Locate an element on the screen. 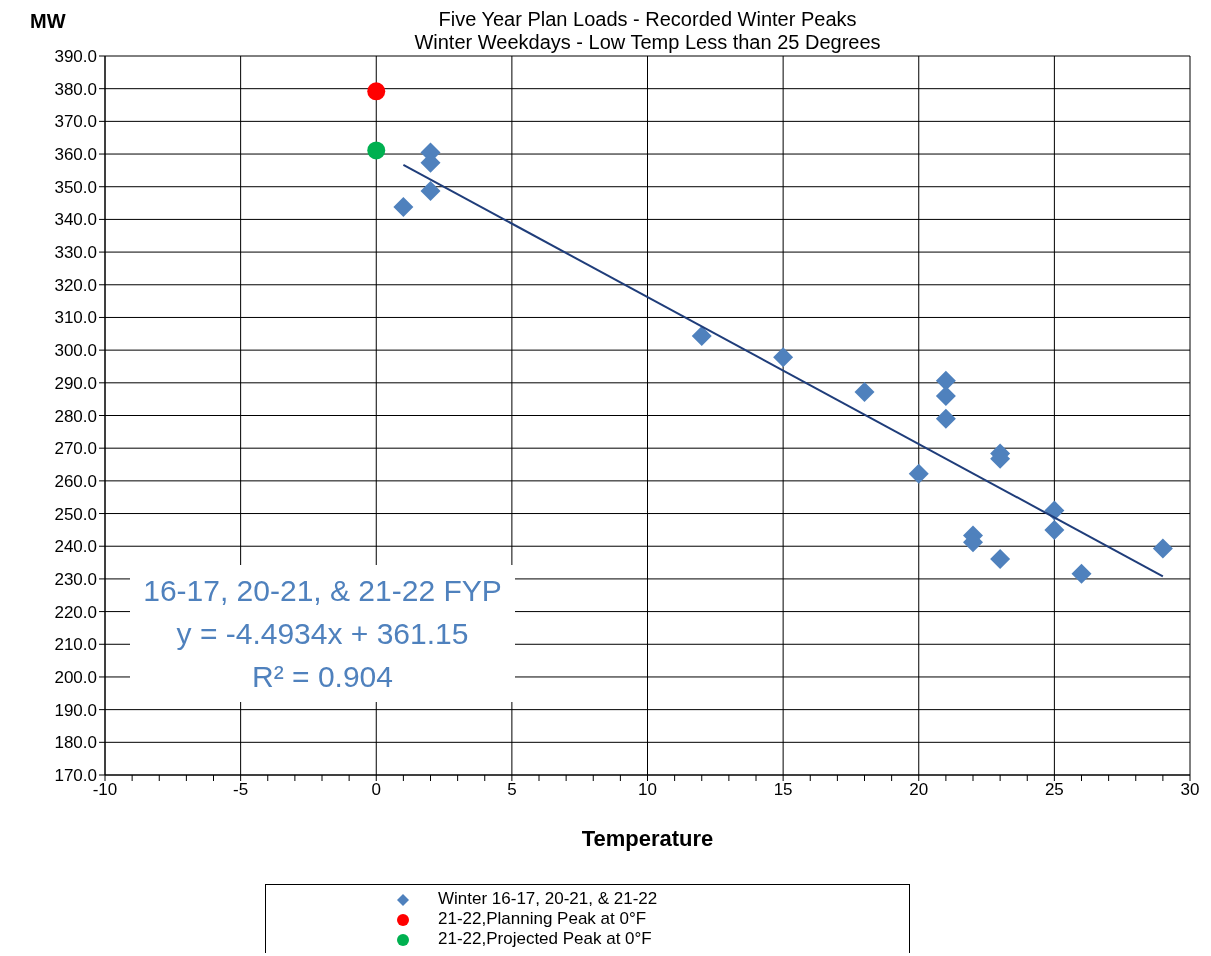 Image resolution: width=1211 pixels, height=956 pixels. y-tick-label: 320.0 is located at coordinates (75, 285).